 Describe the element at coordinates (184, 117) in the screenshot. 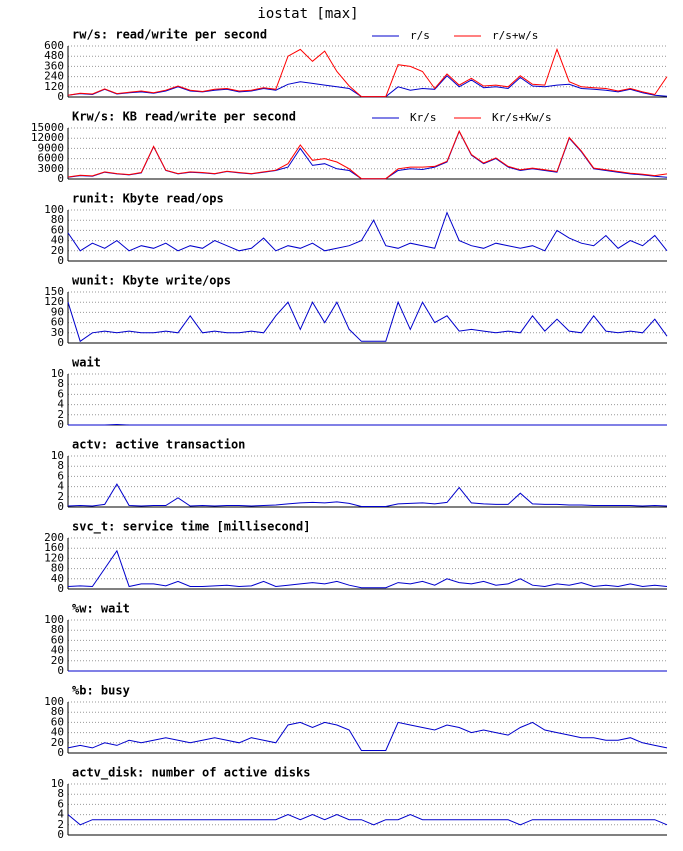

I see `panel-title: Krw/s: KB read/write per second` at that location.